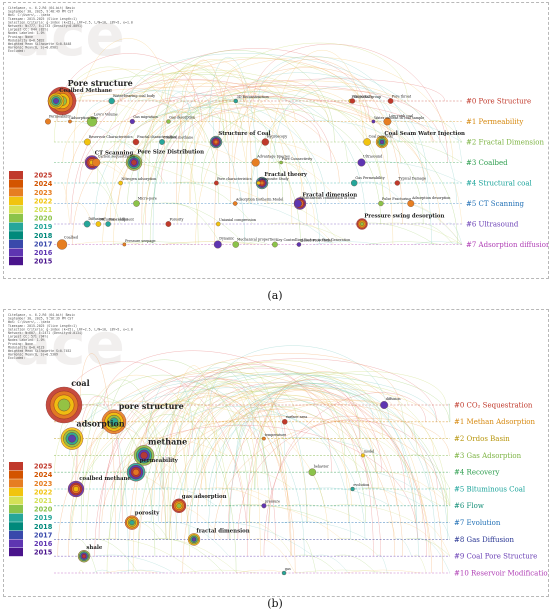  I want to click on keyword-node-adsorption-time: Adsorption time, so click(83, 120).